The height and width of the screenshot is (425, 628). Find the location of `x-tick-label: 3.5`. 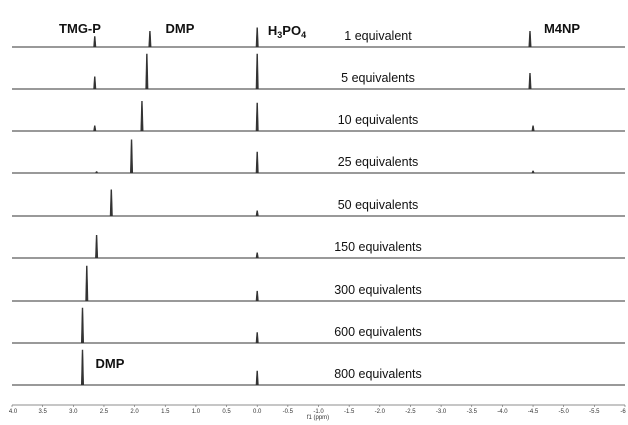

x-tick-label: 3.5 is located at coordinates (42, 412).